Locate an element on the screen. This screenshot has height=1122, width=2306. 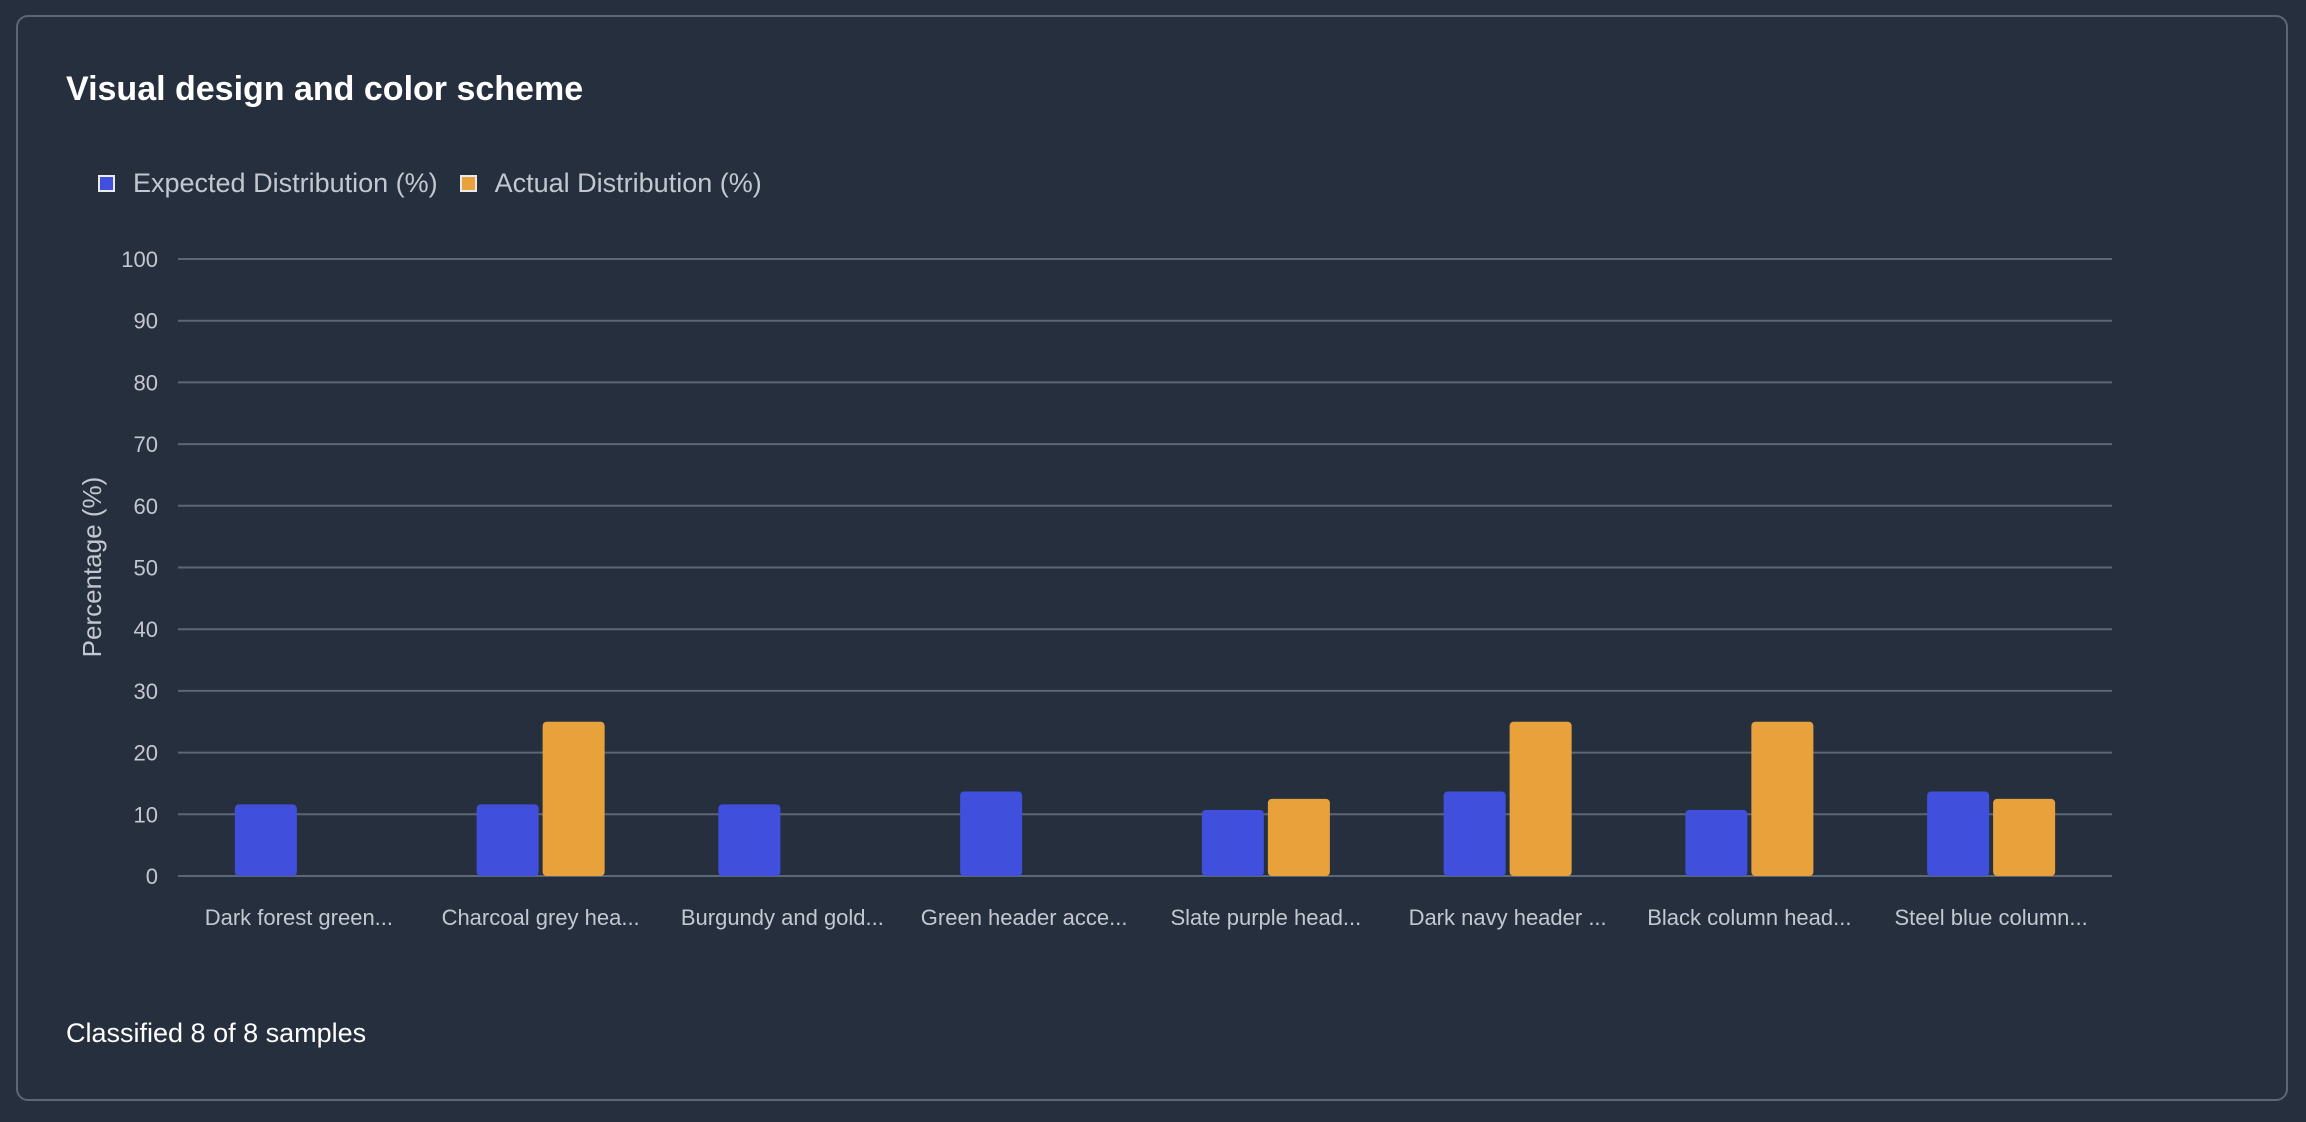
y-tick-label: 20 is located at coordinates (146, 753).